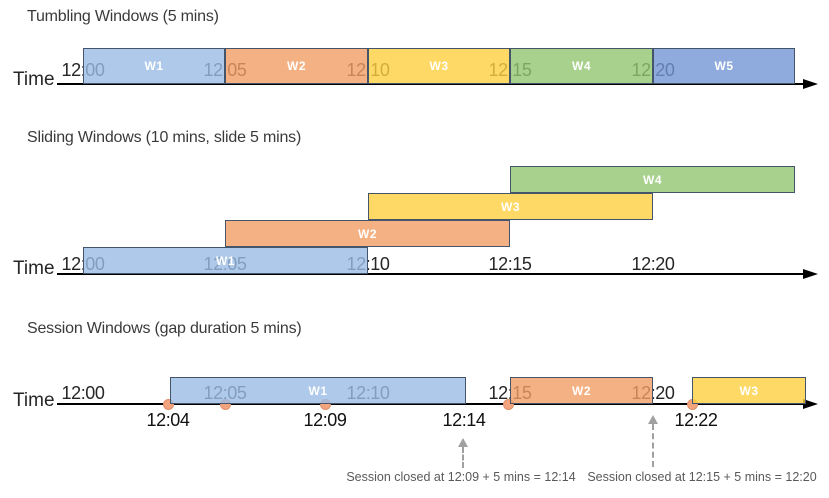  What do you see at coordinates (510, 264) in the screenshot?
I see `time-tick-label: 12:15` at bounding box center [510, 264].